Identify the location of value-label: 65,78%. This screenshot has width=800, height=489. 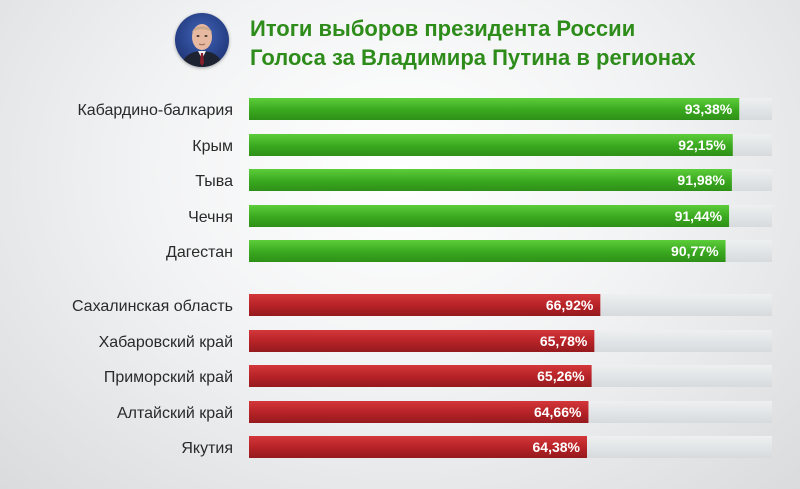
(564, 341).